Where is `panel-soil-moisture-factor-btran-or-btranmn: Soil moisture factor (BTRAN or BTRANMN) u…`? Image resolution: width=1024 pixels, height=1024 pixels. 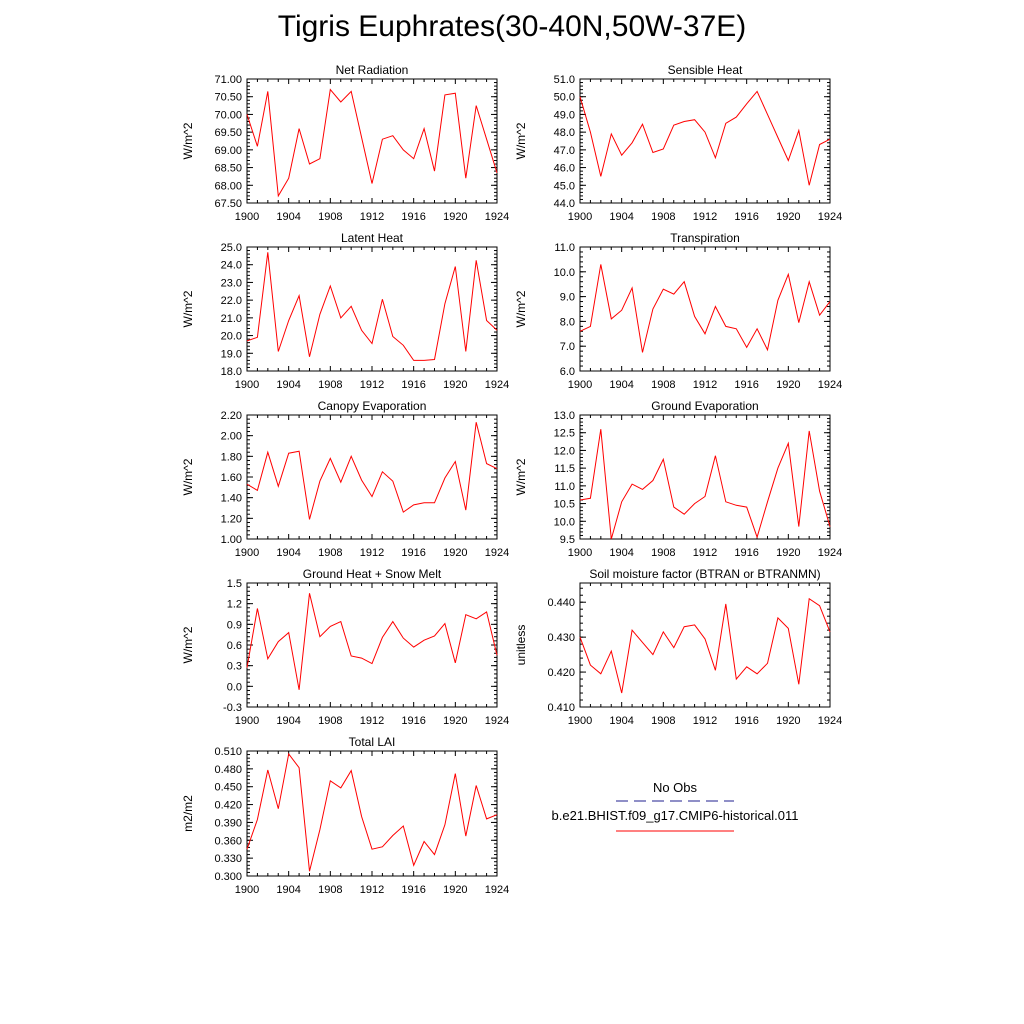 panel-soil-moisture-factor-btran-or-btranmn: Soil moisture factor (BTRAN or BTRANMN) u… is located at coordinates (678, 647).